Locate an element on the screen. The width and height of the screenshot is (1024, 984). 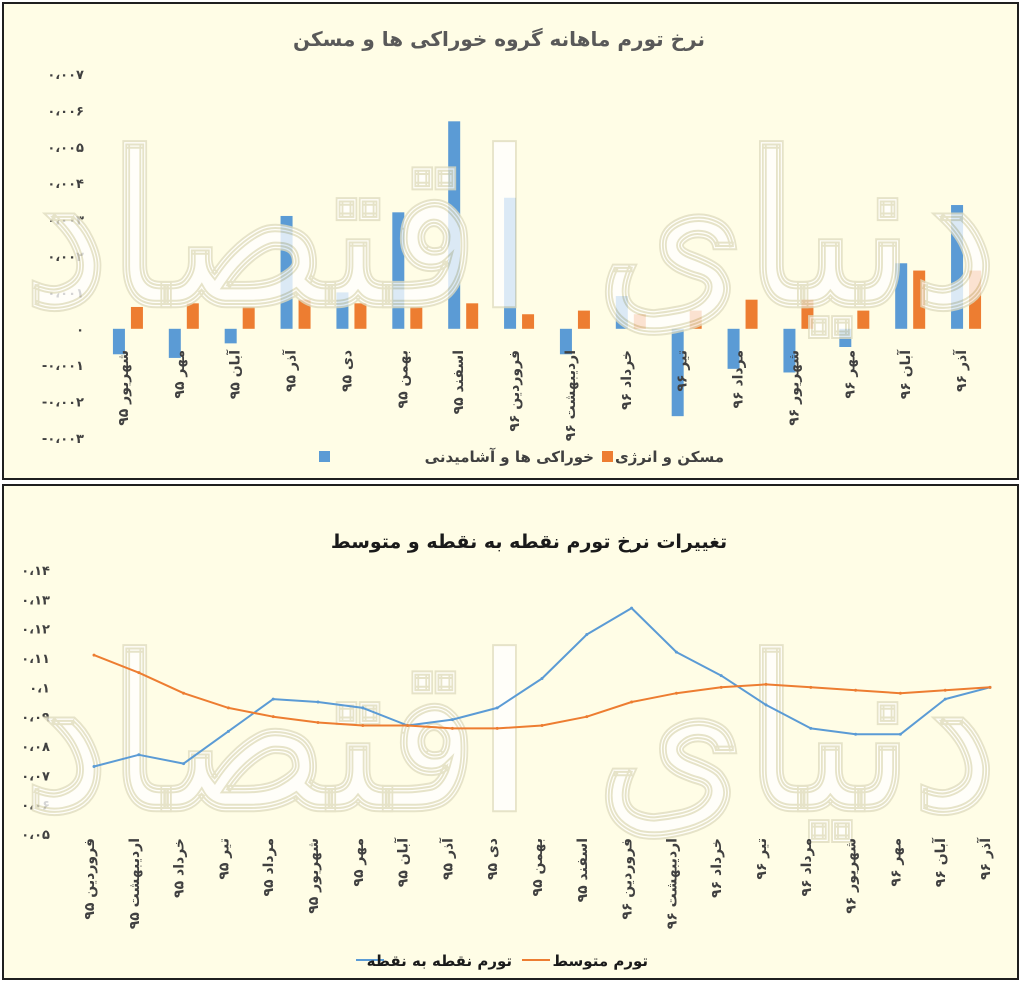
legend-marker-housing is located at coordinates (607, 456).